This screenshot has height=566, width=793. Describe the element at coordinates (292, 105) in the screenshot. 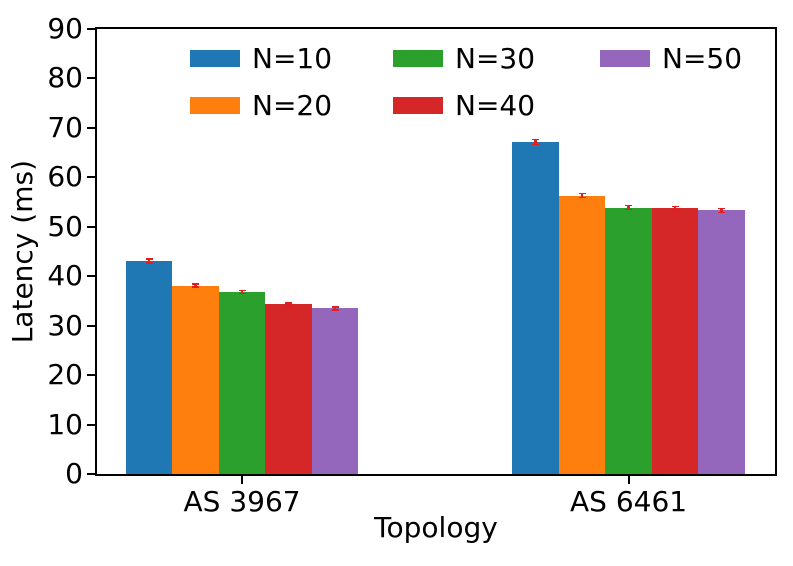

I see `legend-label-N=20: N=20` at that location.